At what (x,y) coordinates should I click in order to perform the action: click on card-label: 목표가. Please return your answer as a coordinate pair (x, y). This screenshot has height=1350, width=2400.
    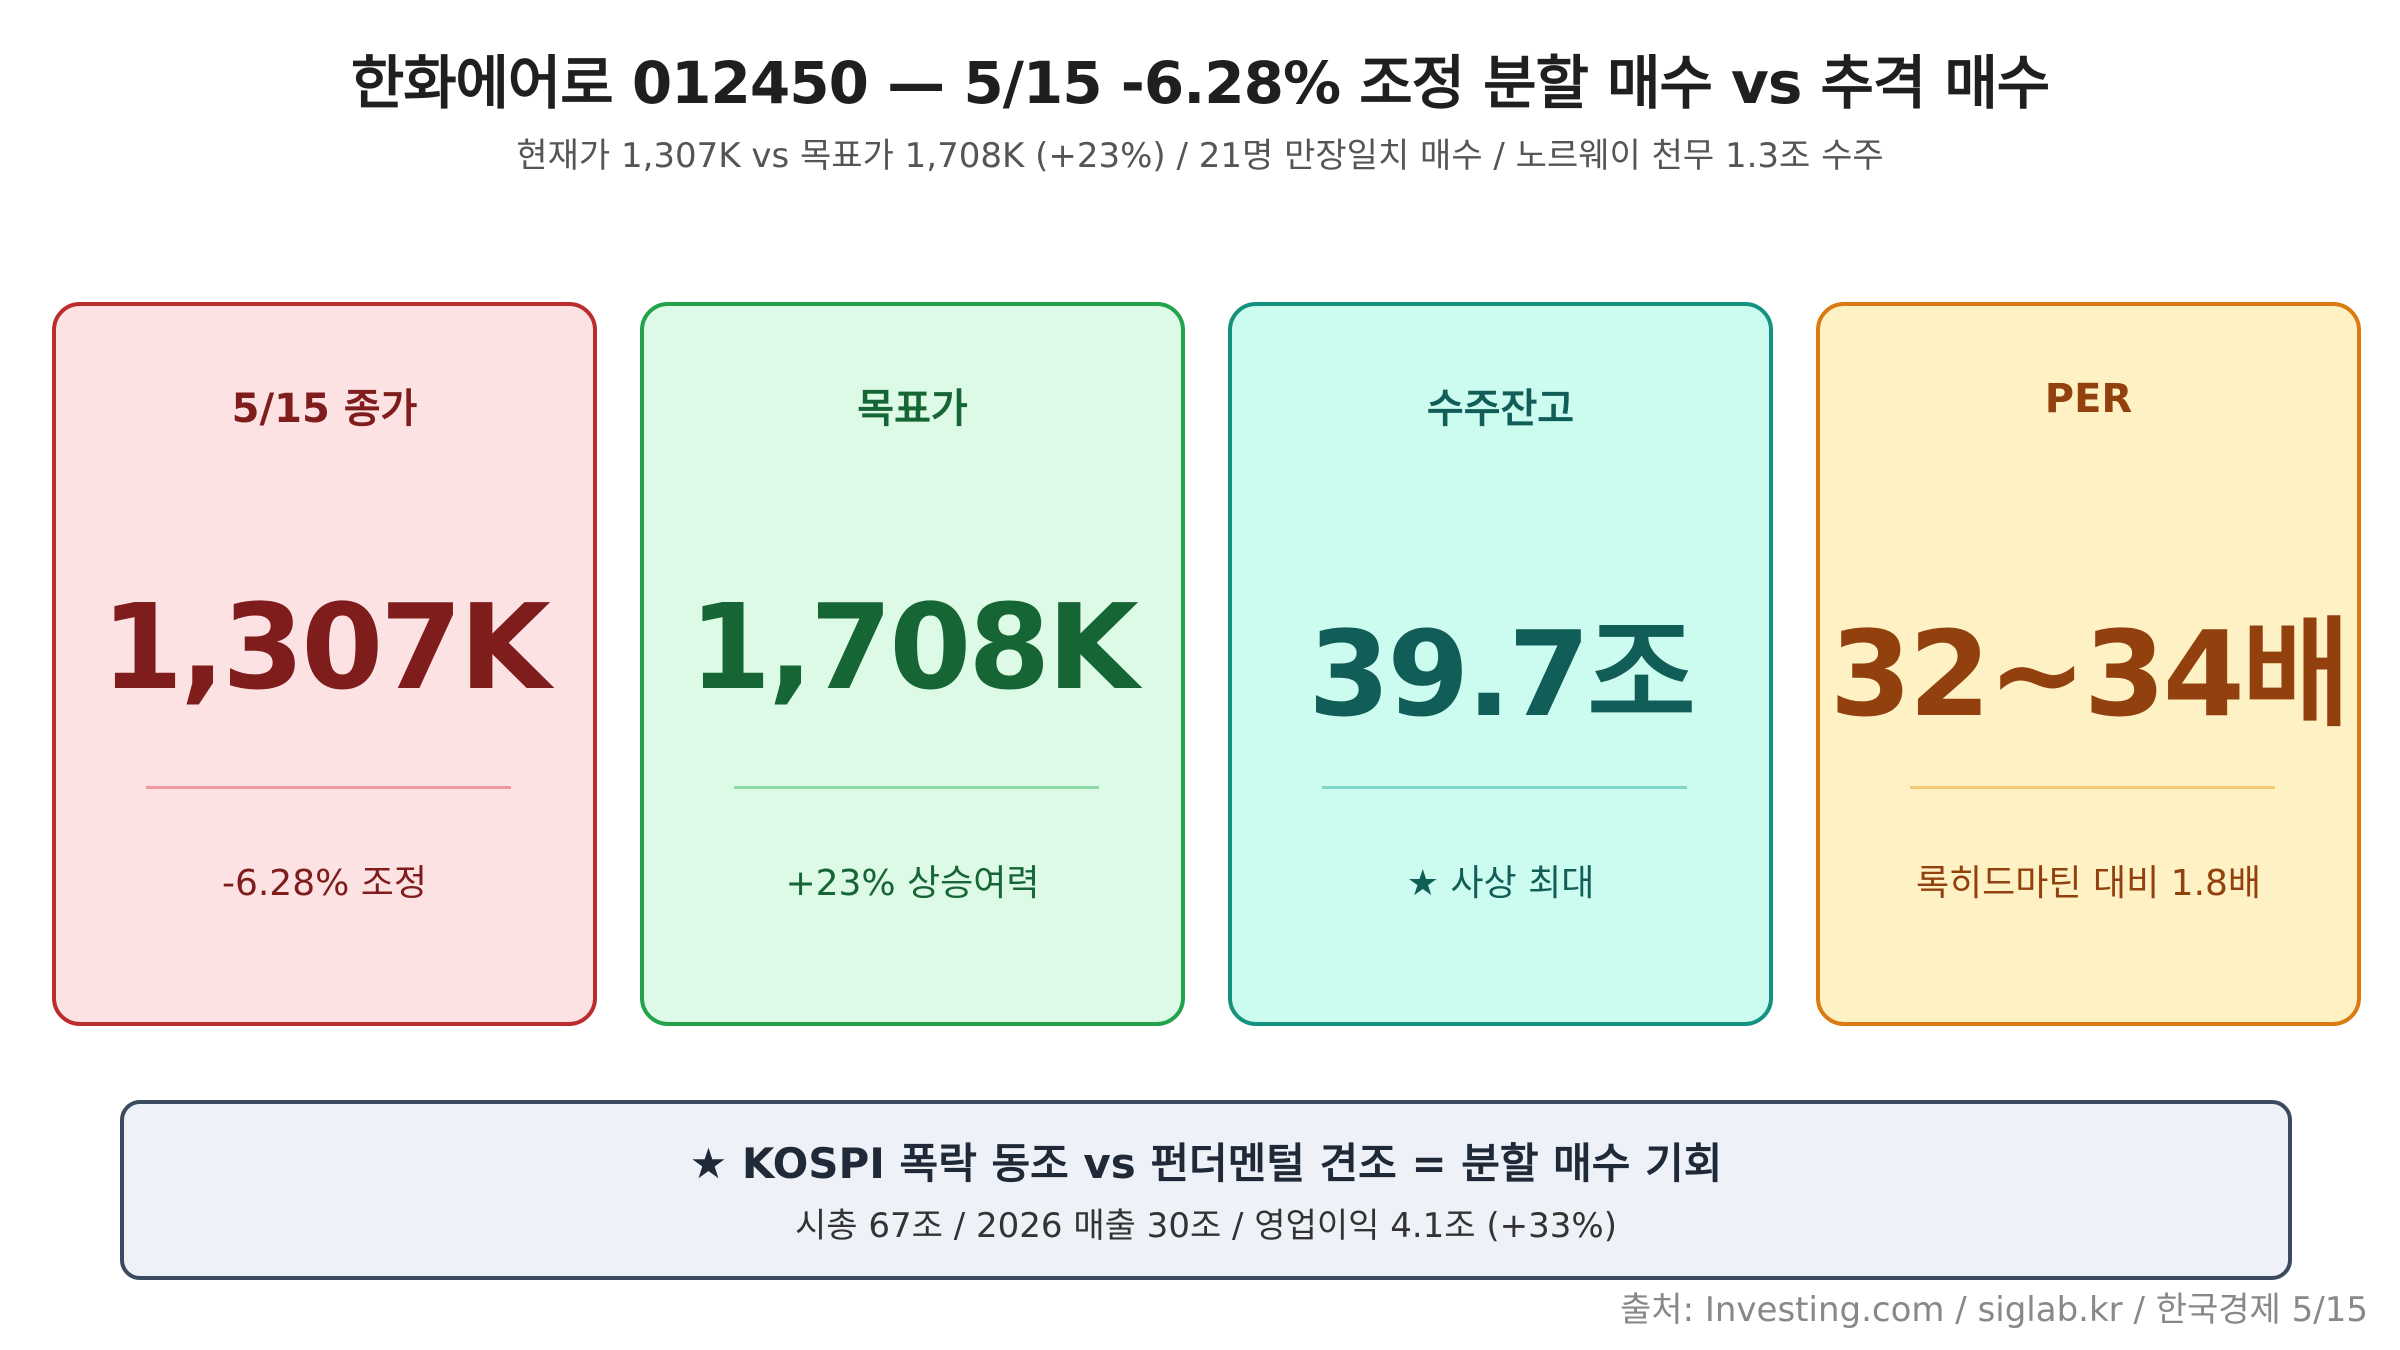
    Looking at the image, I should click on (912, 409).